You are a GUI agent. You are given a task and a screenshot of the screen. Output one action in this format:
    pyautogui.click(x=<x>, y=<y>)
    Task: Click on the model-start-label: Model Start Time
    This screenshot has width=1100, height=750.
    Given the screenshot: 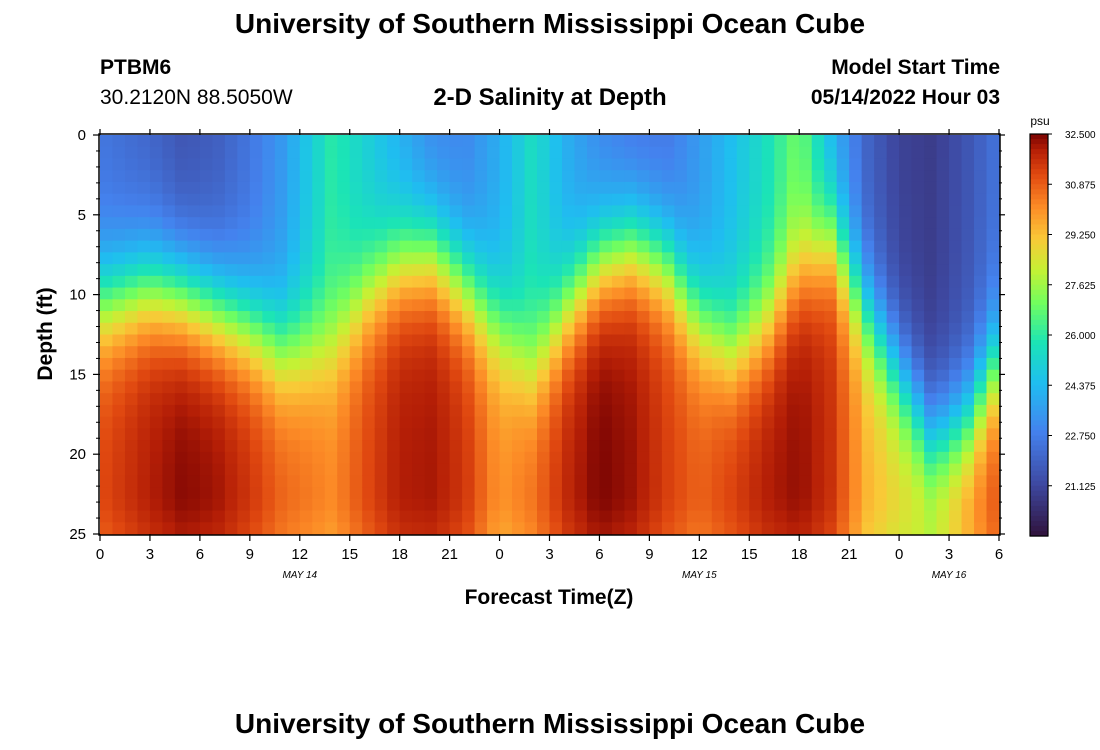 What is the action you would take?
    pyautogui.click(x=915, y=67)
    